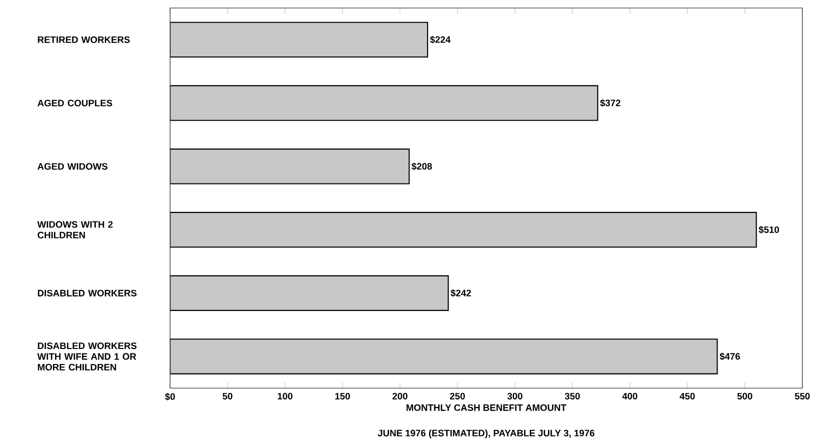 The height and width of the screenshot is (442, 835). I want to click on x-tick-label: 500, so click(744, 396).